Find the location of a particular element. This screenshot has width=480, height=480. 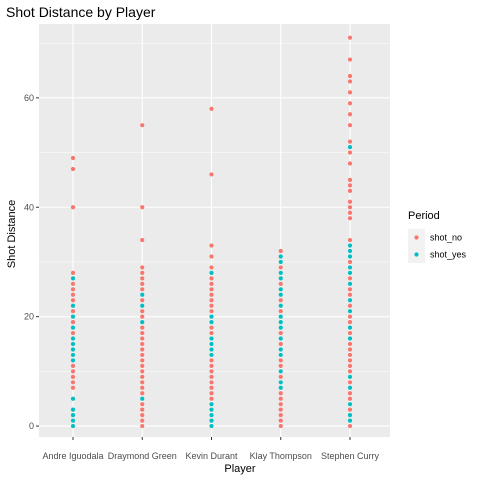

x-tick-label: Kevin Durant is located at coordinates (211, 456).